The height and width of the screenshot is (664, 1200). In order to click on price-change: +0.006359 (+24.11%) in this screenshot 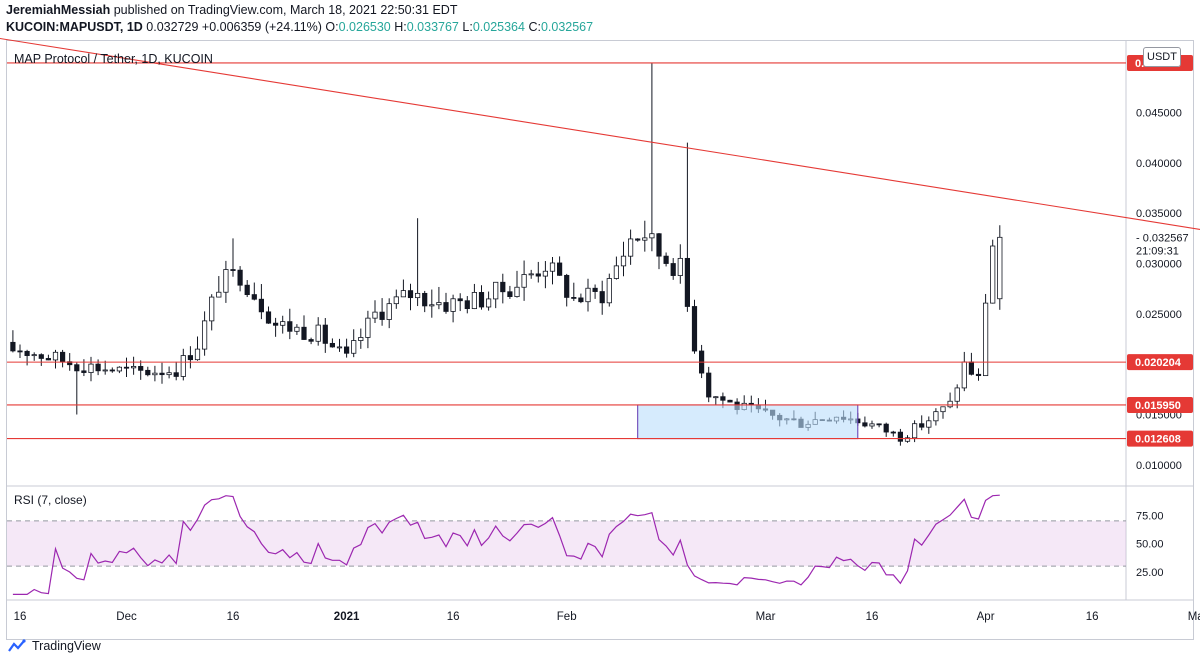, I will do `click(261, 27)`.